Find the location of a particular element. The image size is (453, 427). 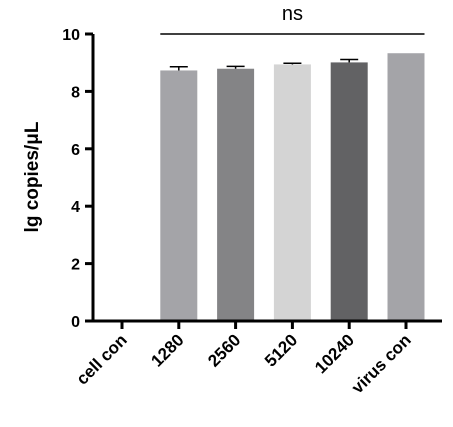

x-tick-label: virus con is located at coordinates (381, 363).